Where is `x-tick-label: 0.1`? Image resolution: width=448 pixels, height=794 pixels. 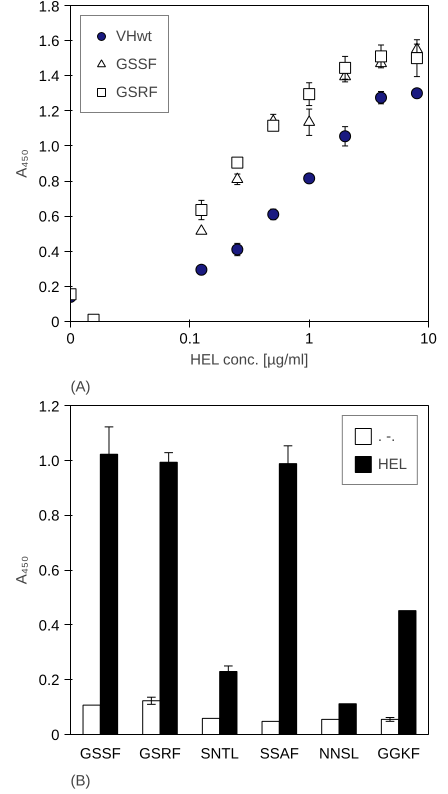
x-tick-label: 0.1 is located at coordinates (189, 339).